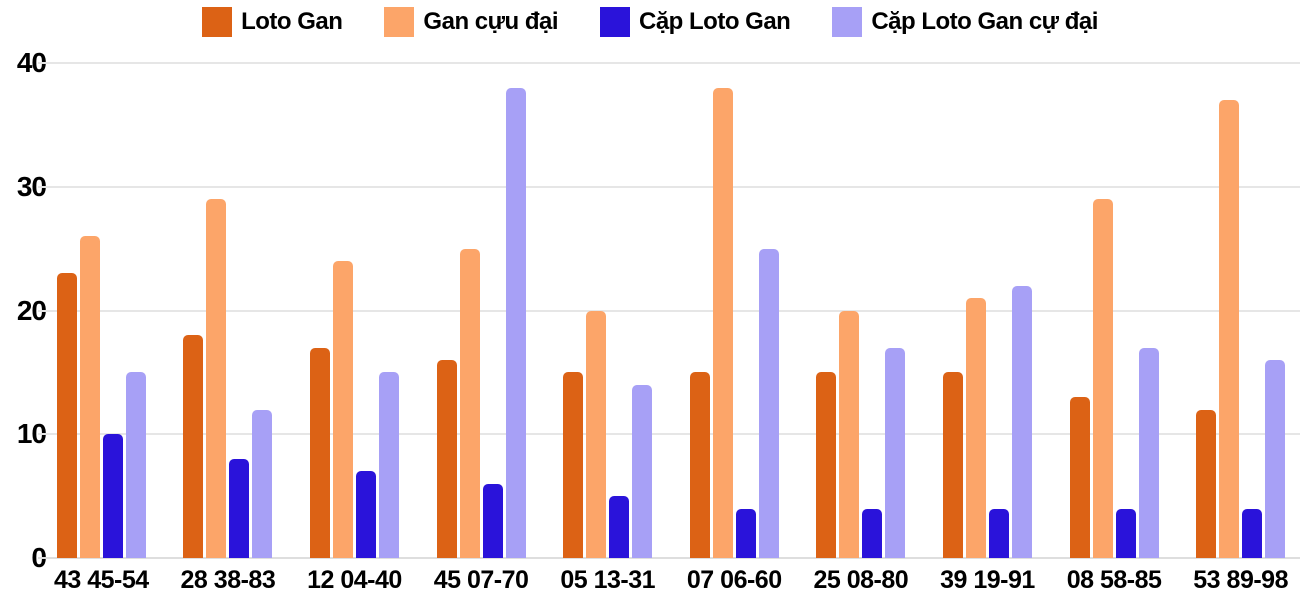  What do you see at coordinates (101, 580) in the screenshot?
I see `x-tick-label: 43 45-54` at bounding box center [101, 580].